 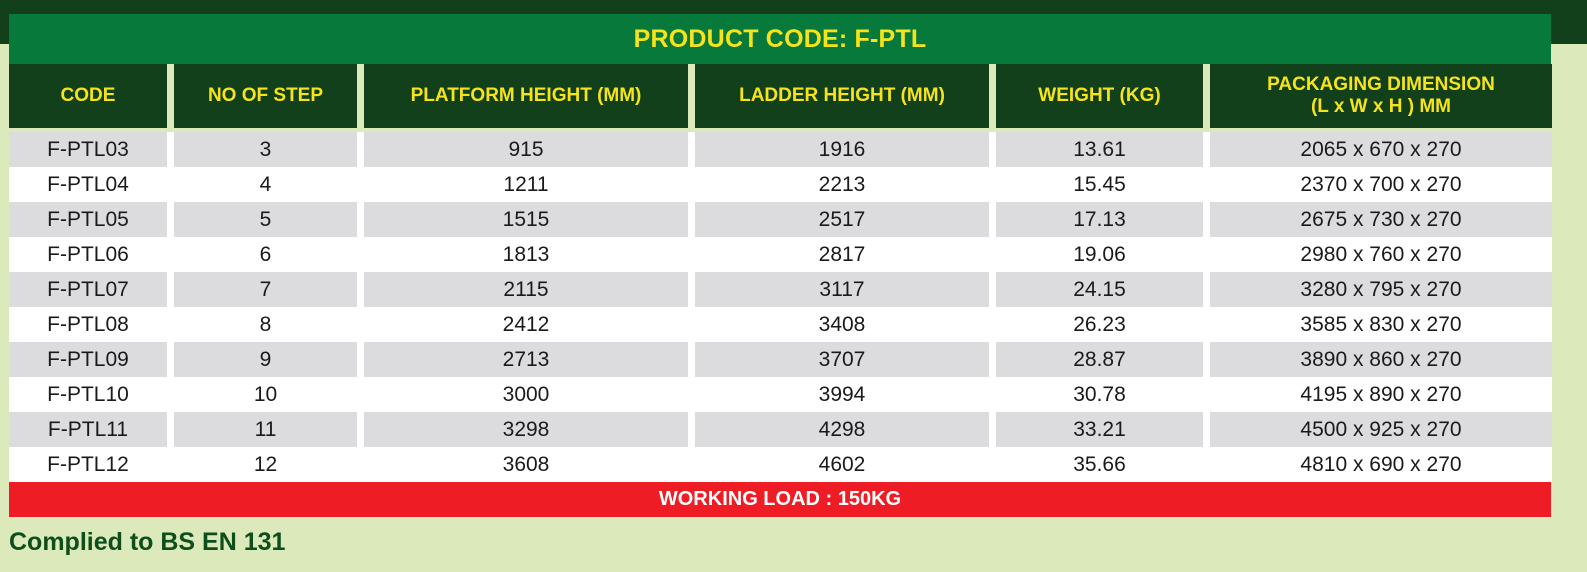 I want to click on cell-no-of-step: 12, so click(x=265, y=464).